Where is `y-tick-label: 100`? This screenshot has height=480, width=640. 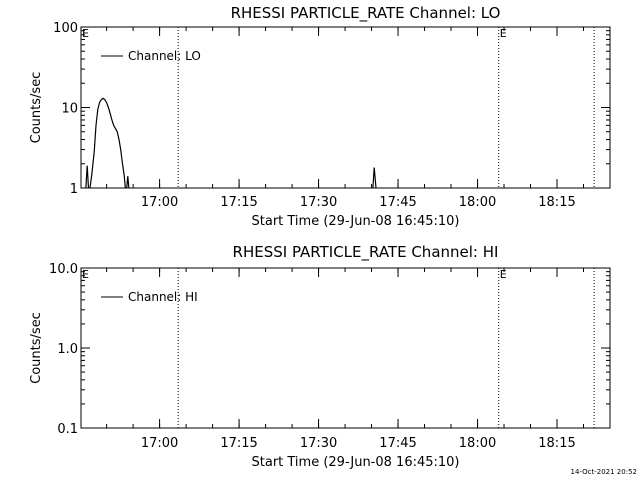
y-tick-label: 100 is located at coordinates (65, 28).